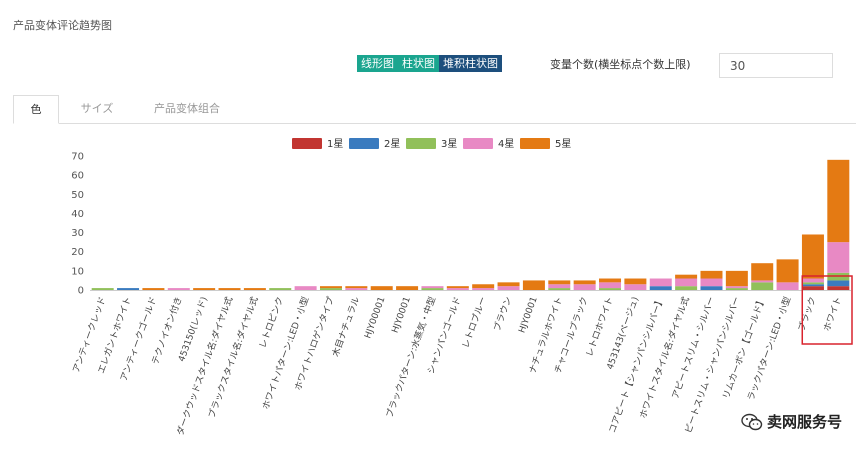 The height and width of the screenshot is (458, 864). Describe the element at coordinates (804, 422) in the screenshot. I see `watermark-text: 卖网服务号` at that location.